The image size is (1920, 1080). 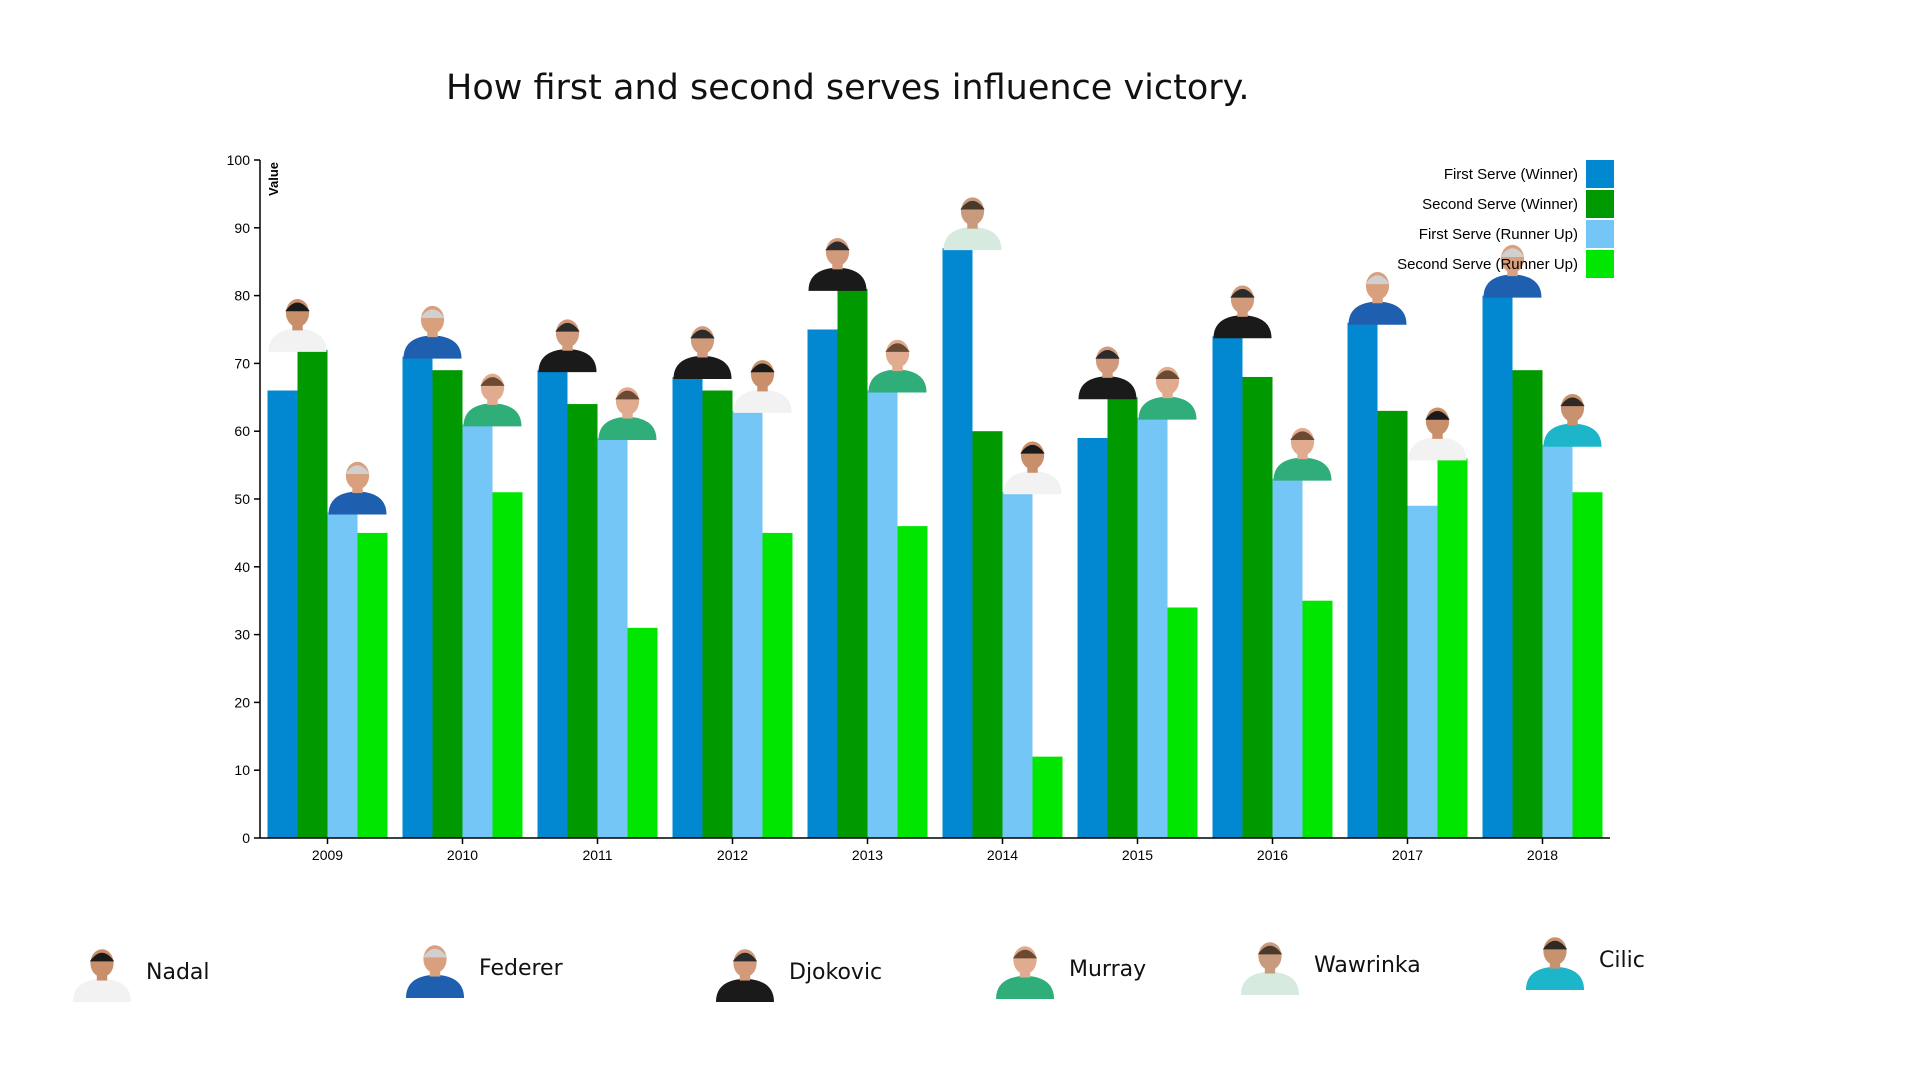 I want to click on federer-portrait-icon, so click(x=435, y=971).